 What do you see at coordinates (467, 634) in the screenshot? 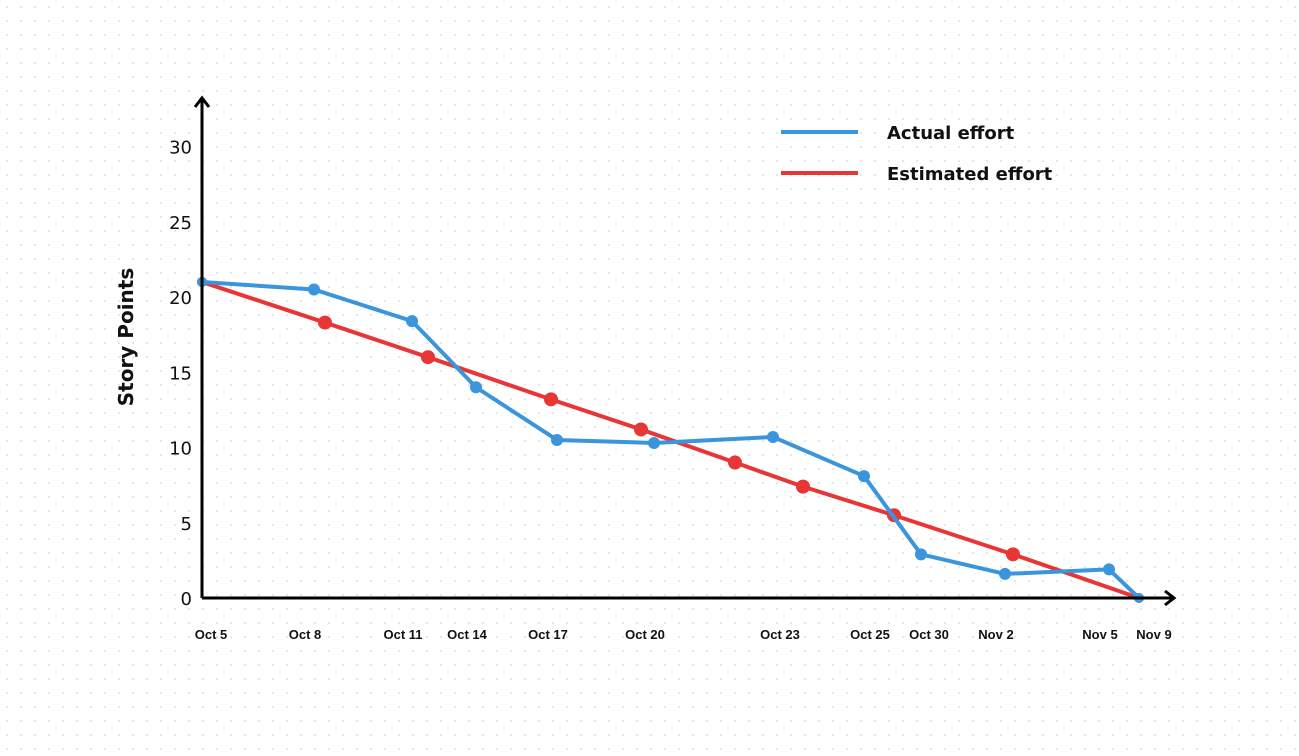
I see `x-tick-label: Oct 14` at bounding box center [467, 634].